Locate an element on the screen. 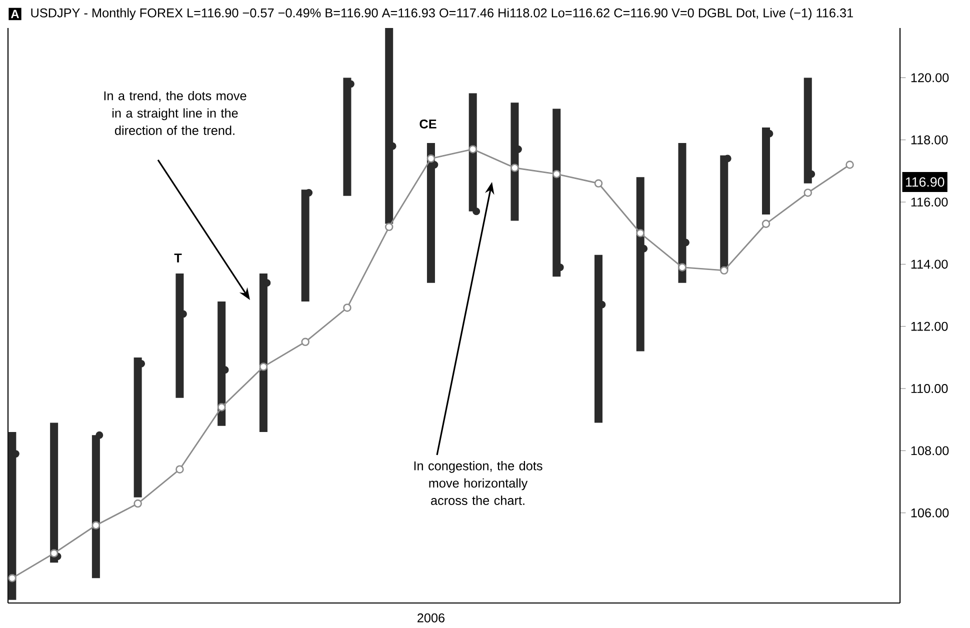  y-tick-label: 116.00 is located at coordinates (929, 202).